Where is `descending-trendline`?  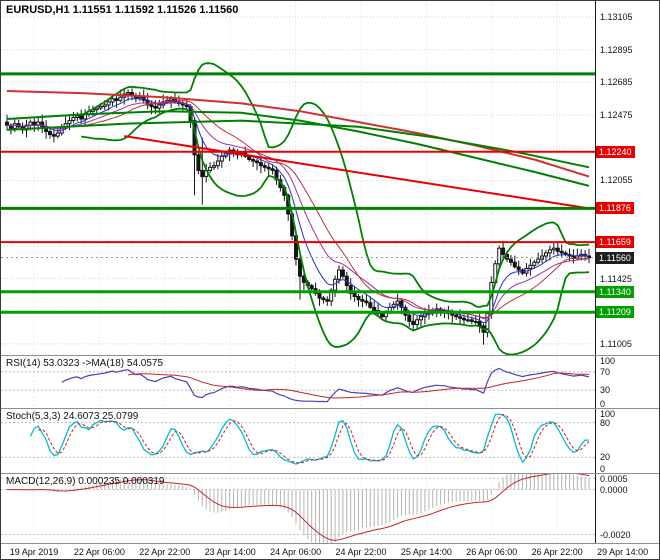 descending-trendline is located at coordinates (357, 172).